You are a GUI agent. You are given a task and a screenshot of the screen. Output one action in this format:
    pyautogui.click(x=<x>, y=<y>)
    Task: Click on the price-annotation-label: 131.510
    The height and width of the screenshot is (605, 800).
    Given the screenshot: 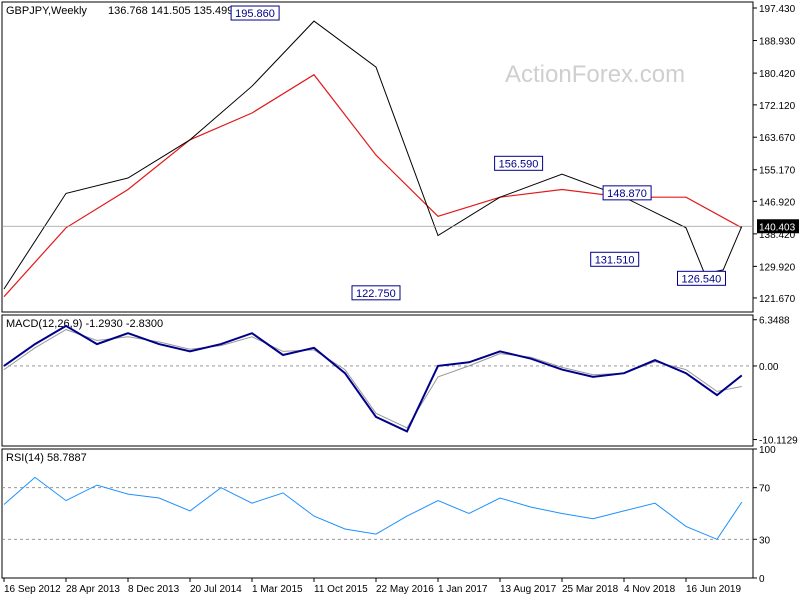 What is the action you would take?
    pyautogui.click(x=615, y=260)
    